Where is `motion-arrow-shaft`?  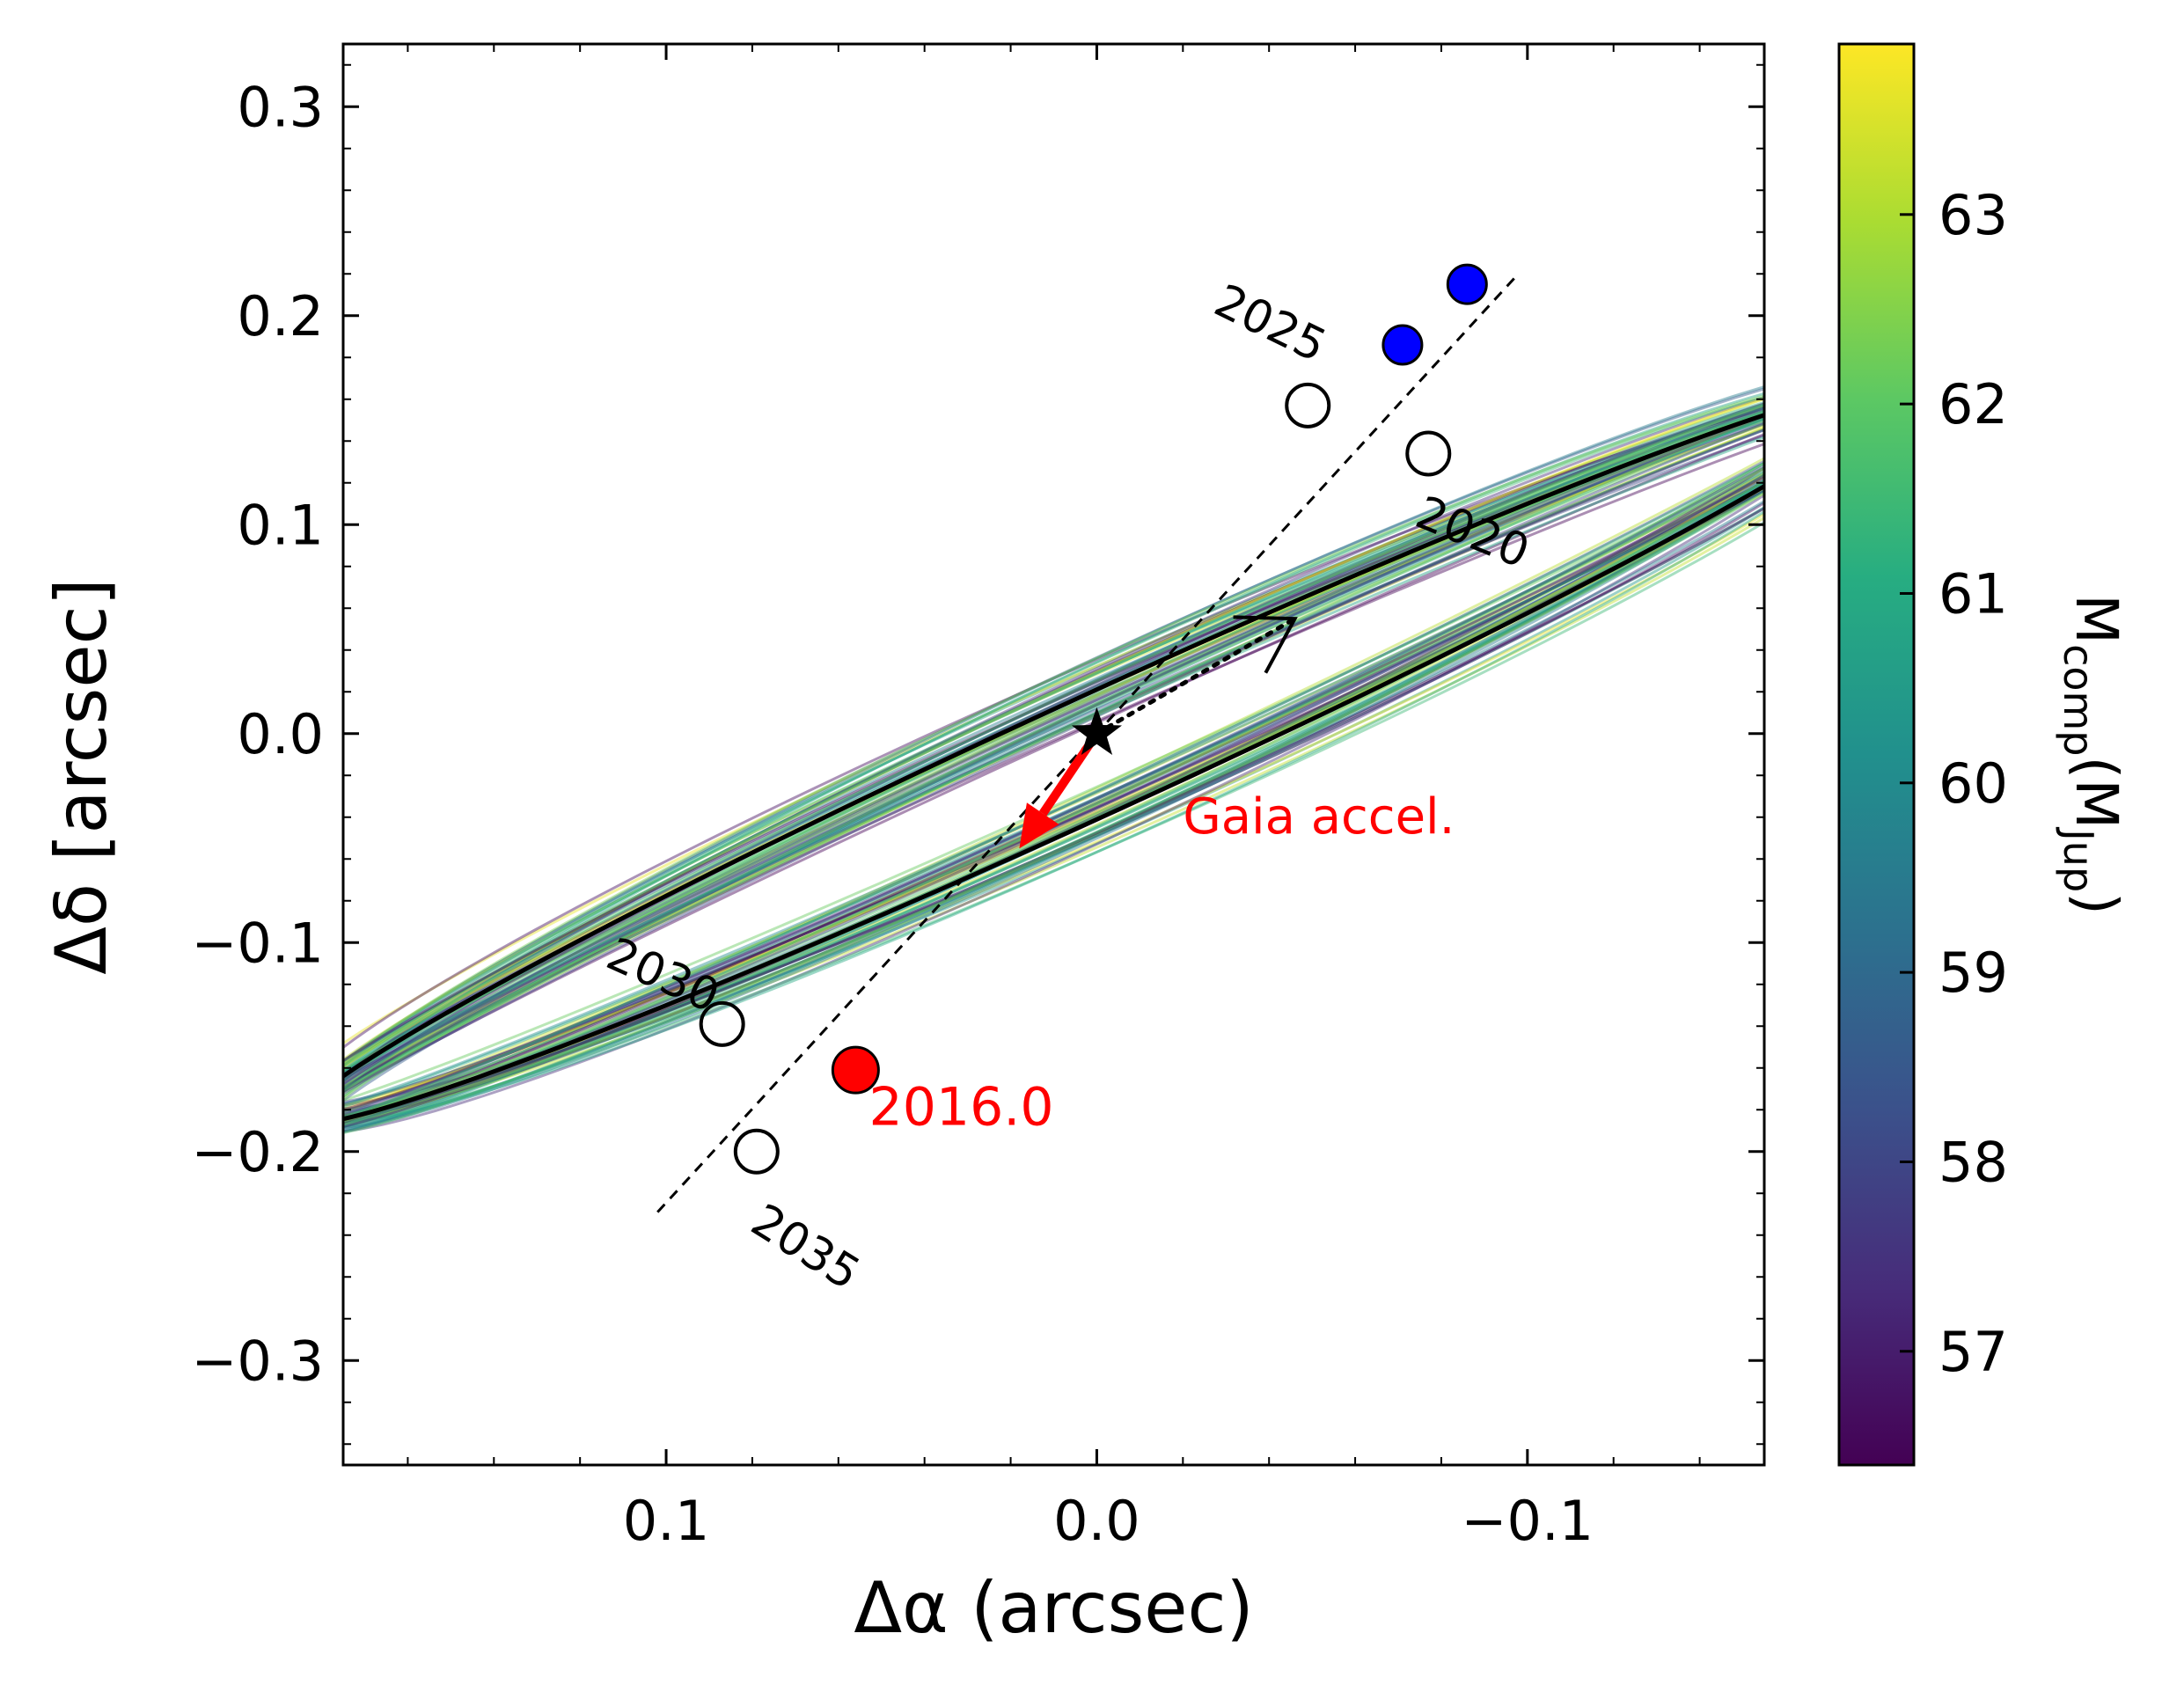
motion-arrow-shaft is located at coordinates (1196, 676).